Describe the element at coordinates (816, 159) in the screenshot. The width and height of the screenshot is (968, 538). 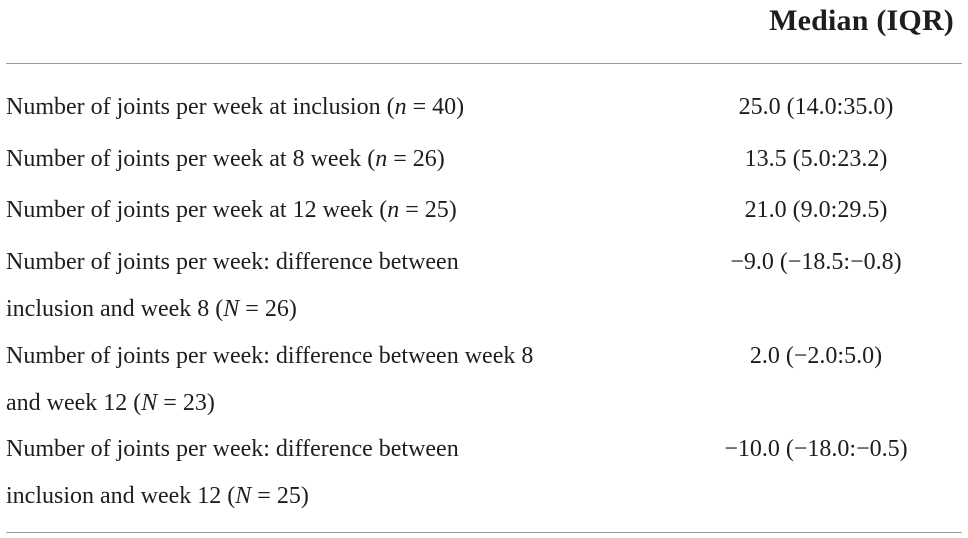
I see `row-value: 13.5 (5.0:23.2)` at that location.